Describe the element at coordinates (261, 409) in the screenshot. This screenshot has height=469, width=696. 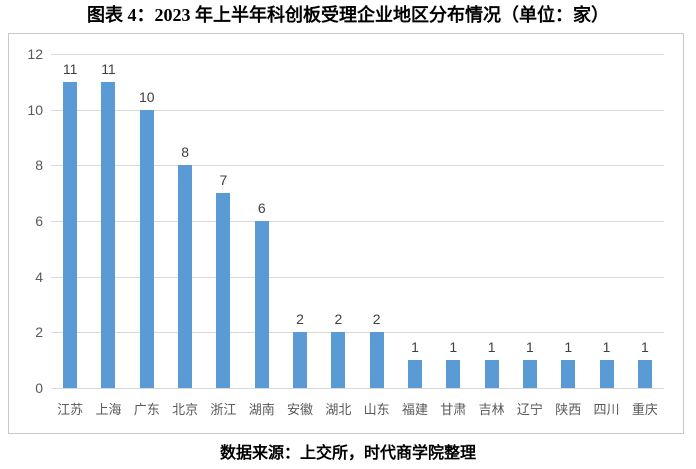
I see `x-axis-category-label: 湖南` at that location.